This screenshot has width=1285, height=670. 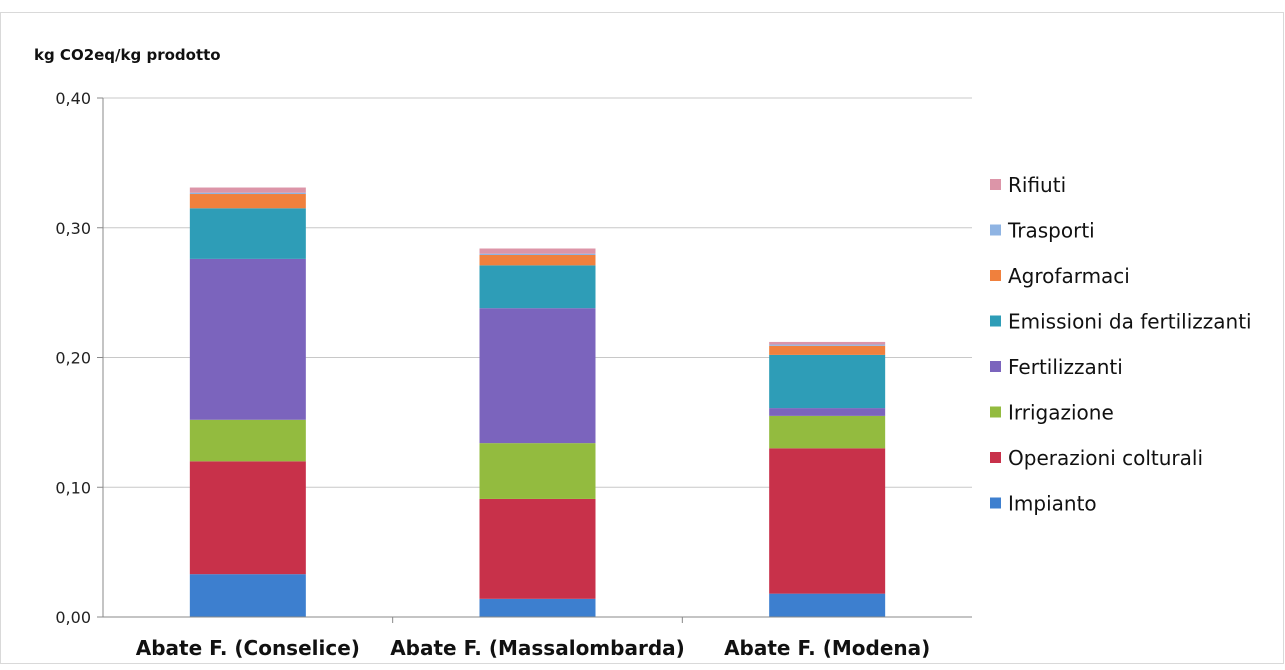 What do you see at coordinates (1105, 458) in the screenshot?
I see `legend-label: Operazioni colturali` at bounding box center [1105, 458].